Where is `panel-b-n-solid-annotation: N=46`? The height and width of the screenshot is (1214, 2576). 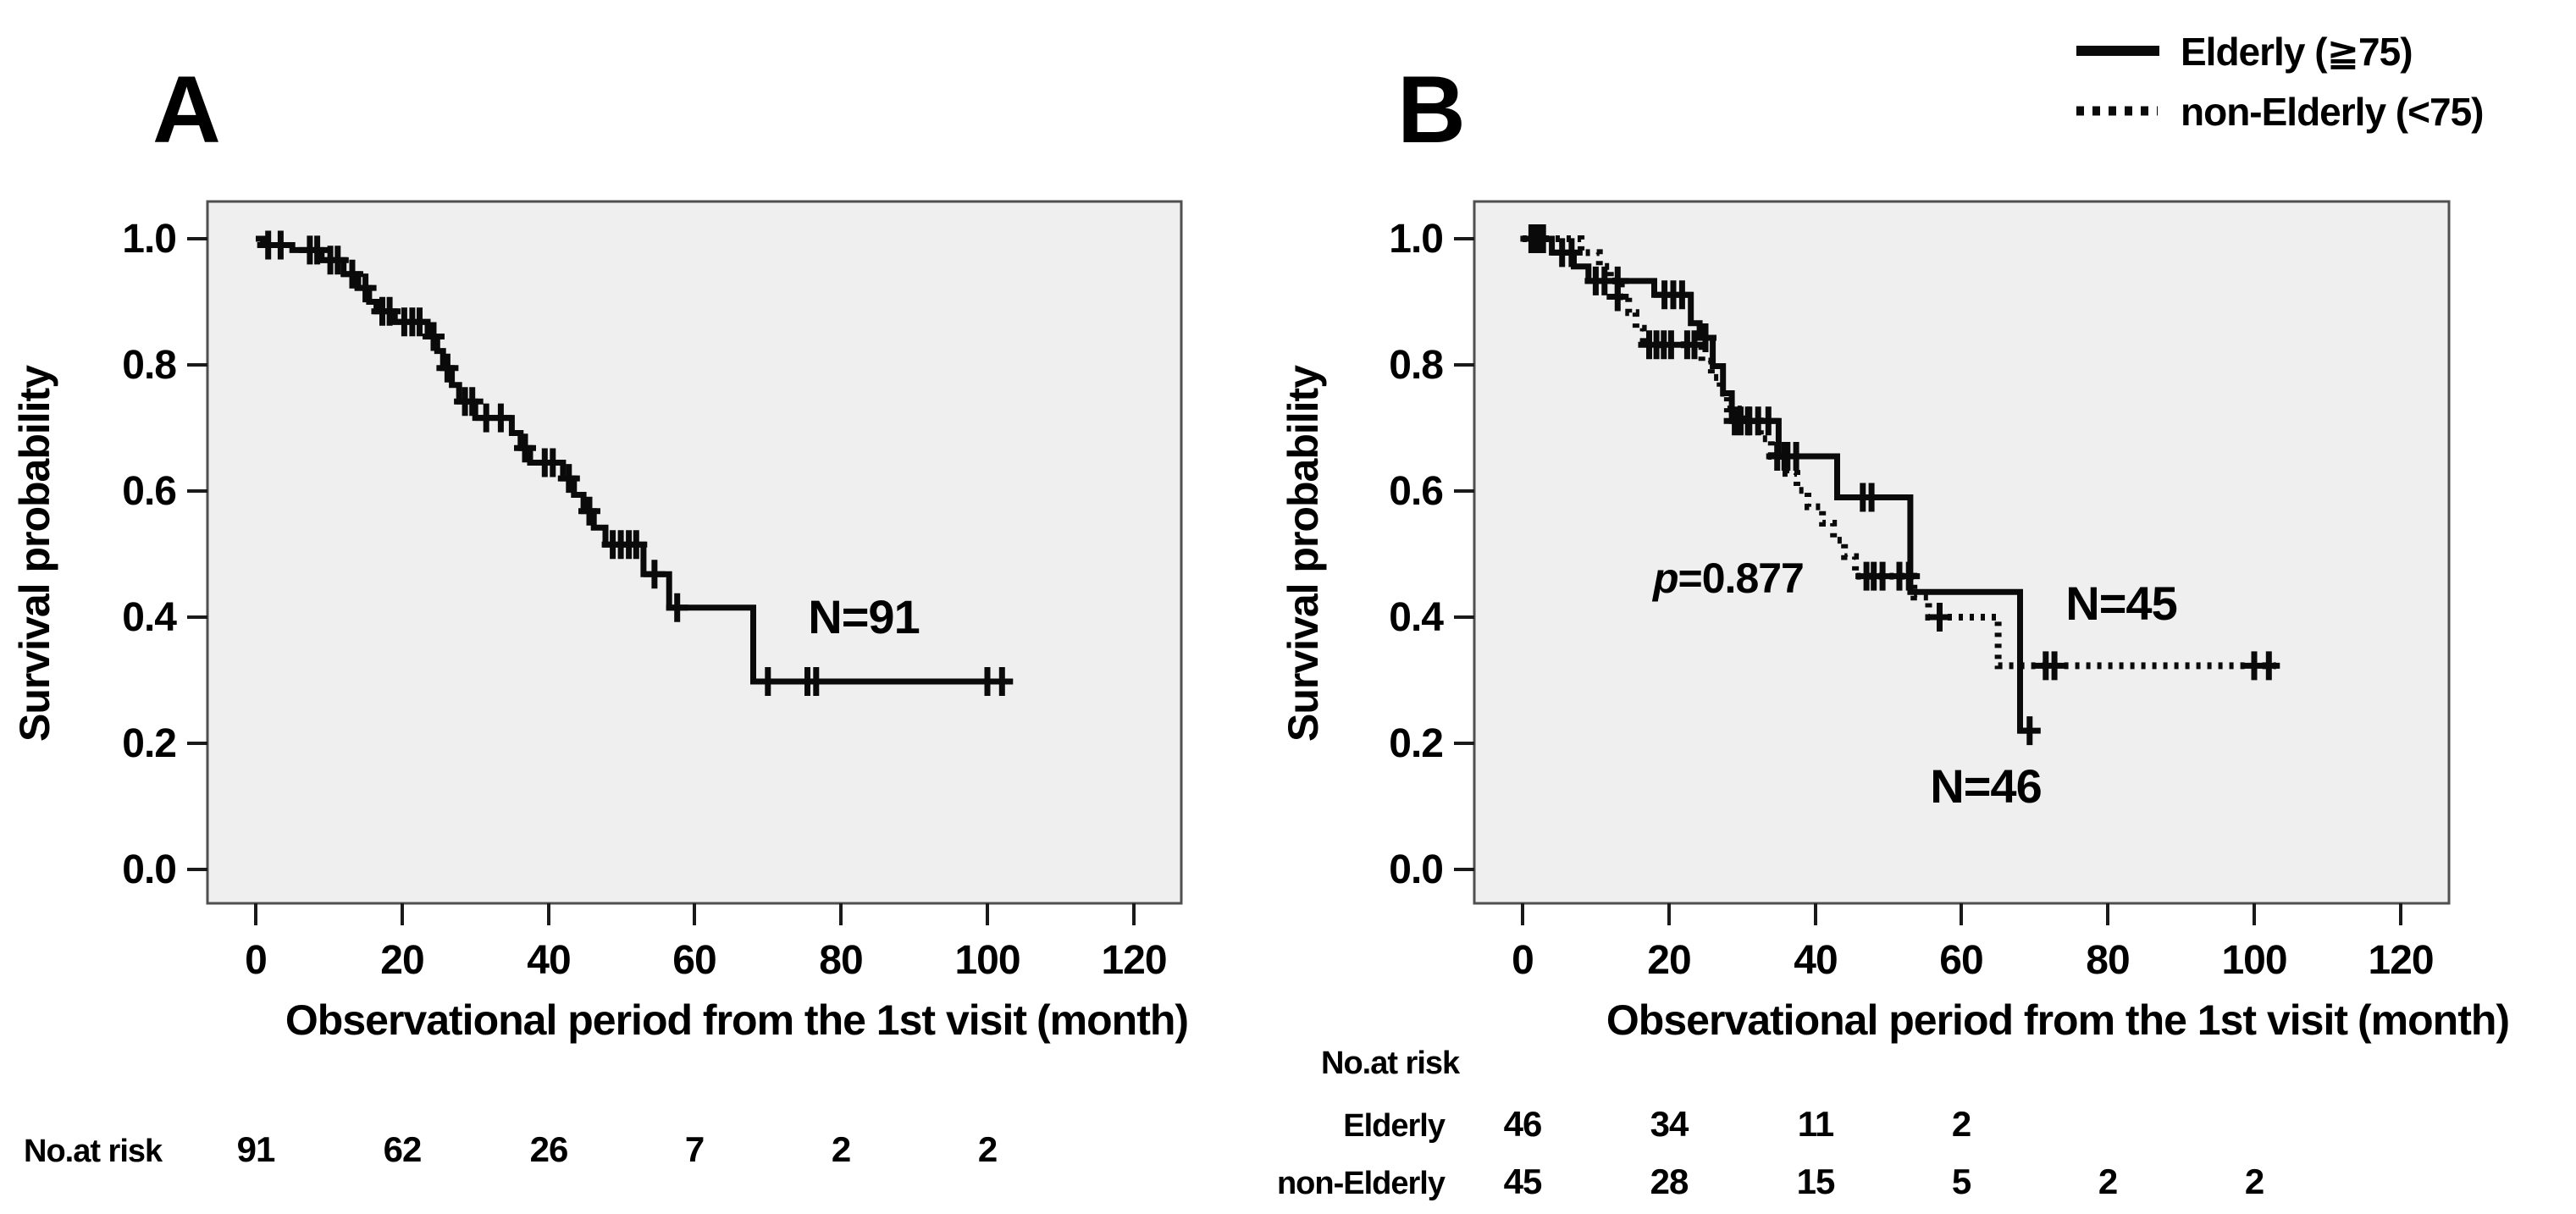 panel-b-n-solid-annotation: N=46 is located at coordinates (1986, 786).